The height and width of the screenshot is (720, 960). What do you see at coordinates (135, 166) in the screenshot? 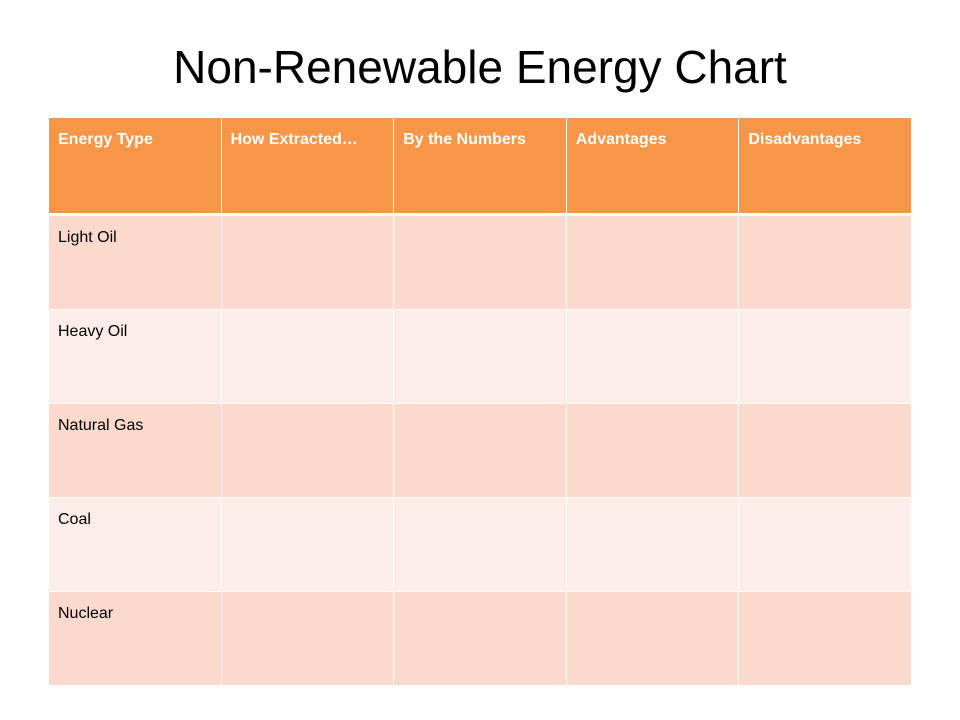
I see `header-energy-type: Energy Type` at bounding box center [135, 166].